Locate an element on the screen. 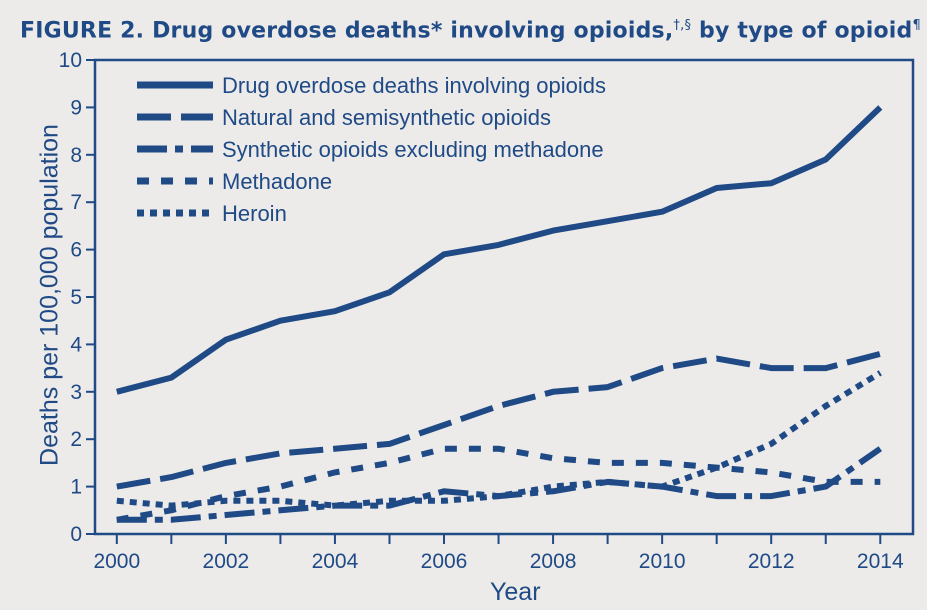 The width and height of the screenshot is (927, 610). y-tick-label: 6 is located at coordinates (76, 250).